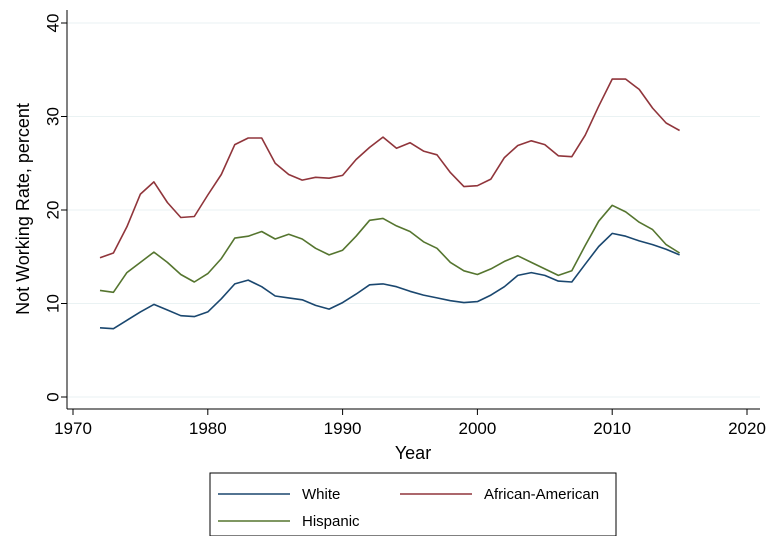 Image resolution: width=772 pixels, height=536 pixels. I want to click on x-axis-title: Year, so click(413, 453).